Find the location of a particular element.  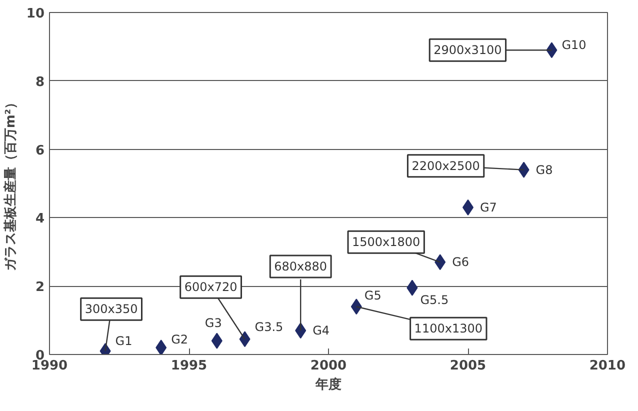

x-tick-label: 2000 is located at coordinates (328, 366).